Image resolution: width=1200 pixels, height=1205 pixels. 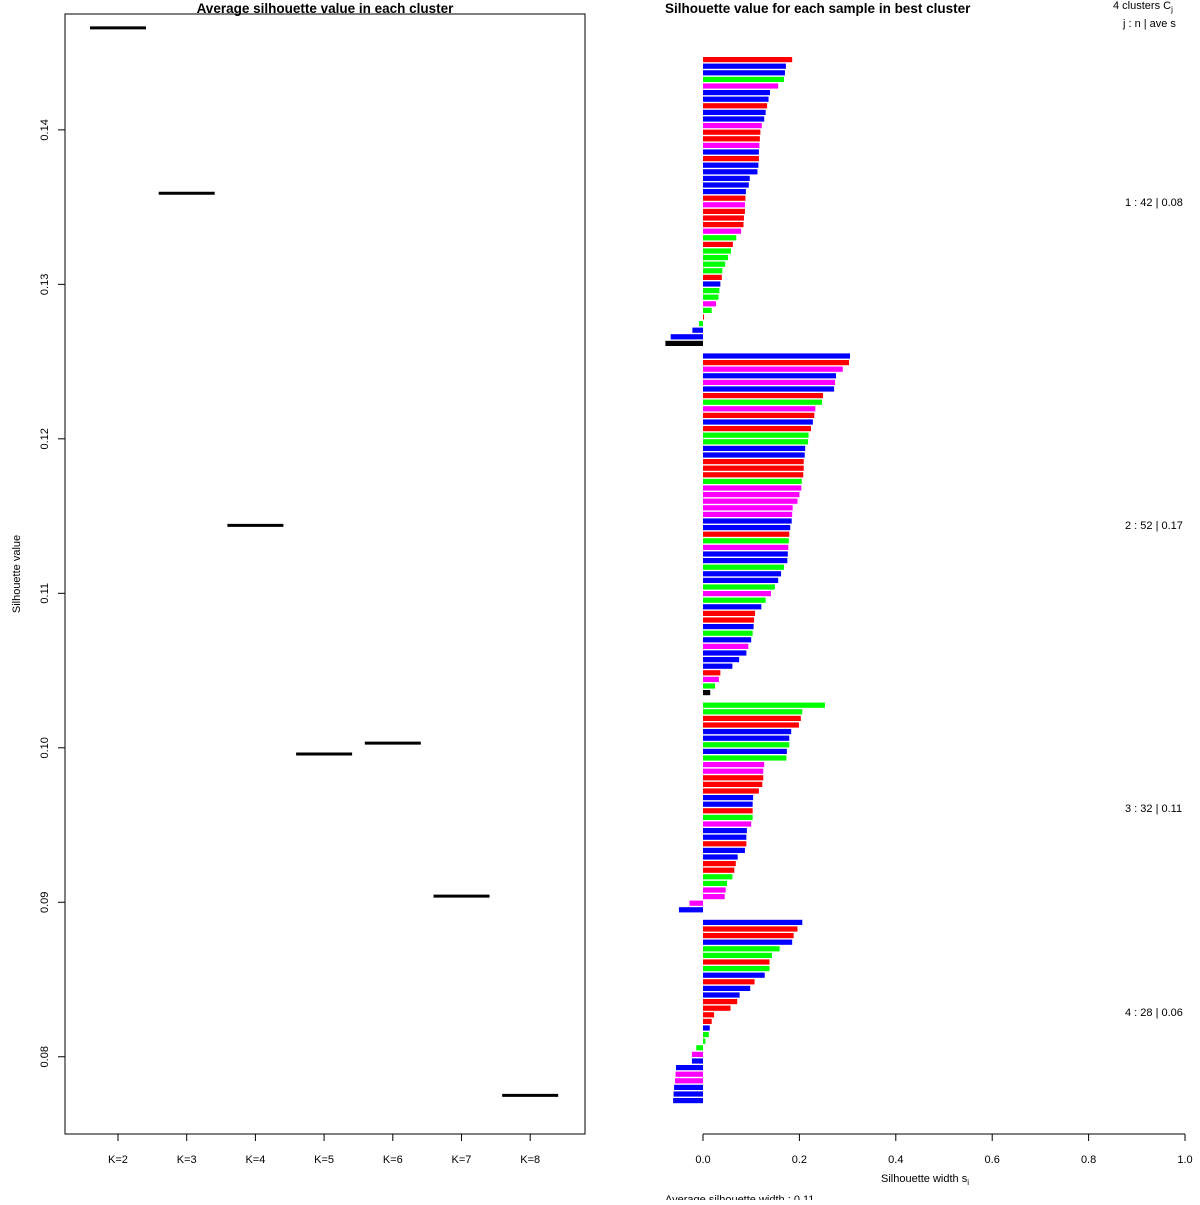 I want to click on right-x-tick-label: 0.2, so click(x=799, y=1160).